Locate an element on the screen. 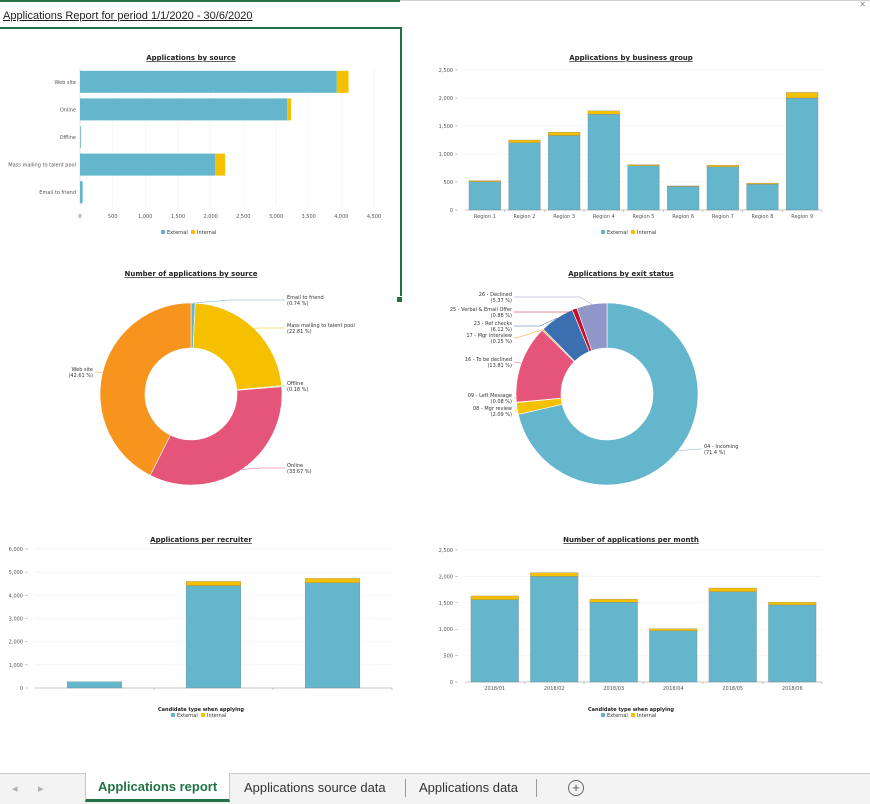 This screenshot has width=870, height=804. slice-label: 09 - Left Message is located at coordinates (490, 396).